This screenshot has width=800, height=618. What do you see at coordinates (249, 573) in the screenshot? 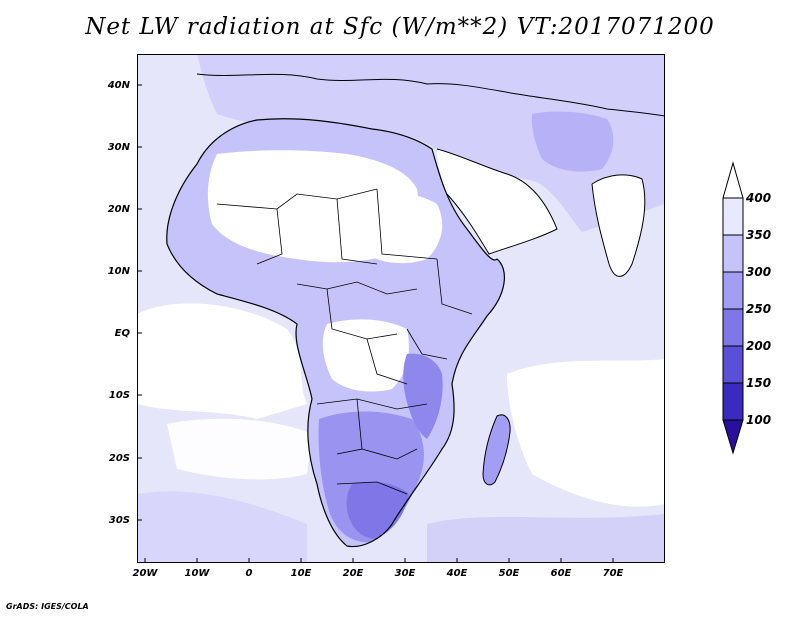
I see `lon-label-0: 0` at bounding box center [249, 573].